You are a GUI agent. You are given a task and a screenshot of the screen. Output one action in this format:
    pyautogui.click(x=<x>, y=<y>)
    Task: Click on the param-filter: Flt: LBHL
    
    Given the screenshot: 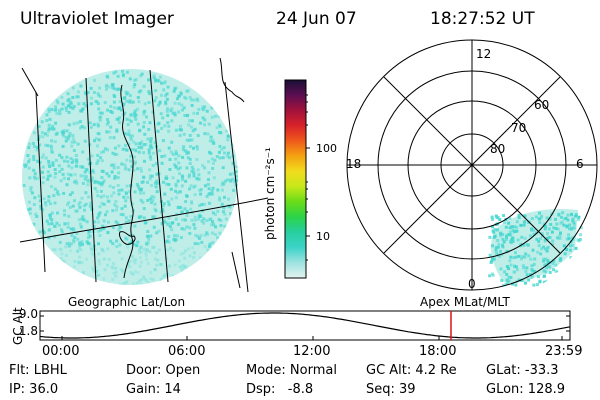 What is the action you would take?
    pyautogui.click(x=38, y=370)
    